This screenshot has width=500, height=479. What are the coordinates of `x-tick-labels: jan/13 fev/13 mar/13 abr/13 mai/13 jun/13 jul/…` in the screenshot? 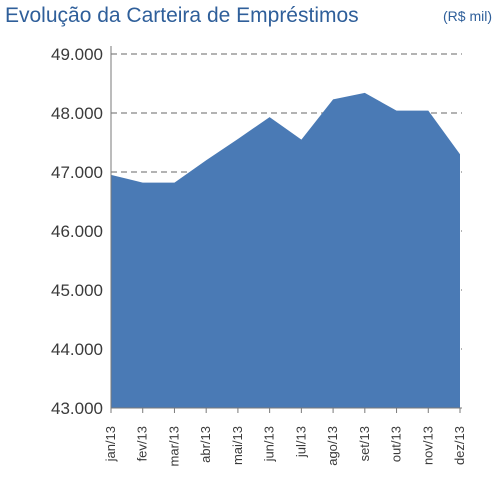 It's located at (285, 446).